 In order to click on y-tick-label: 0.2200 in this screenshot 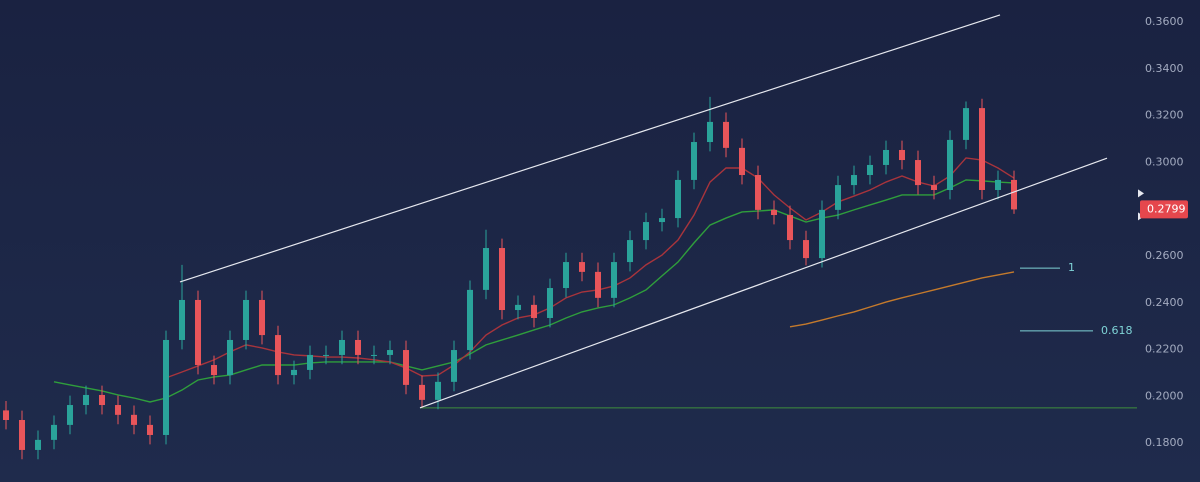, I will do `click(1164, 349)`.